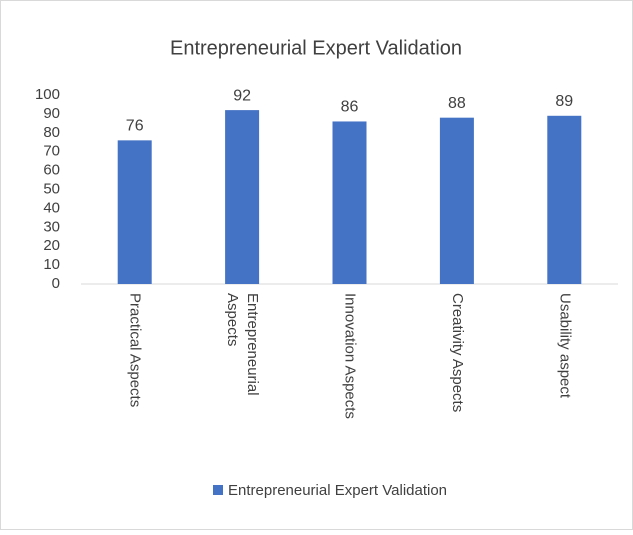 This screenshot has height=535, width=633. What do you see at coordinates (51, 132) in the screenshot?
I see `y-tick-label: 80` at bounding box center [51, 132].